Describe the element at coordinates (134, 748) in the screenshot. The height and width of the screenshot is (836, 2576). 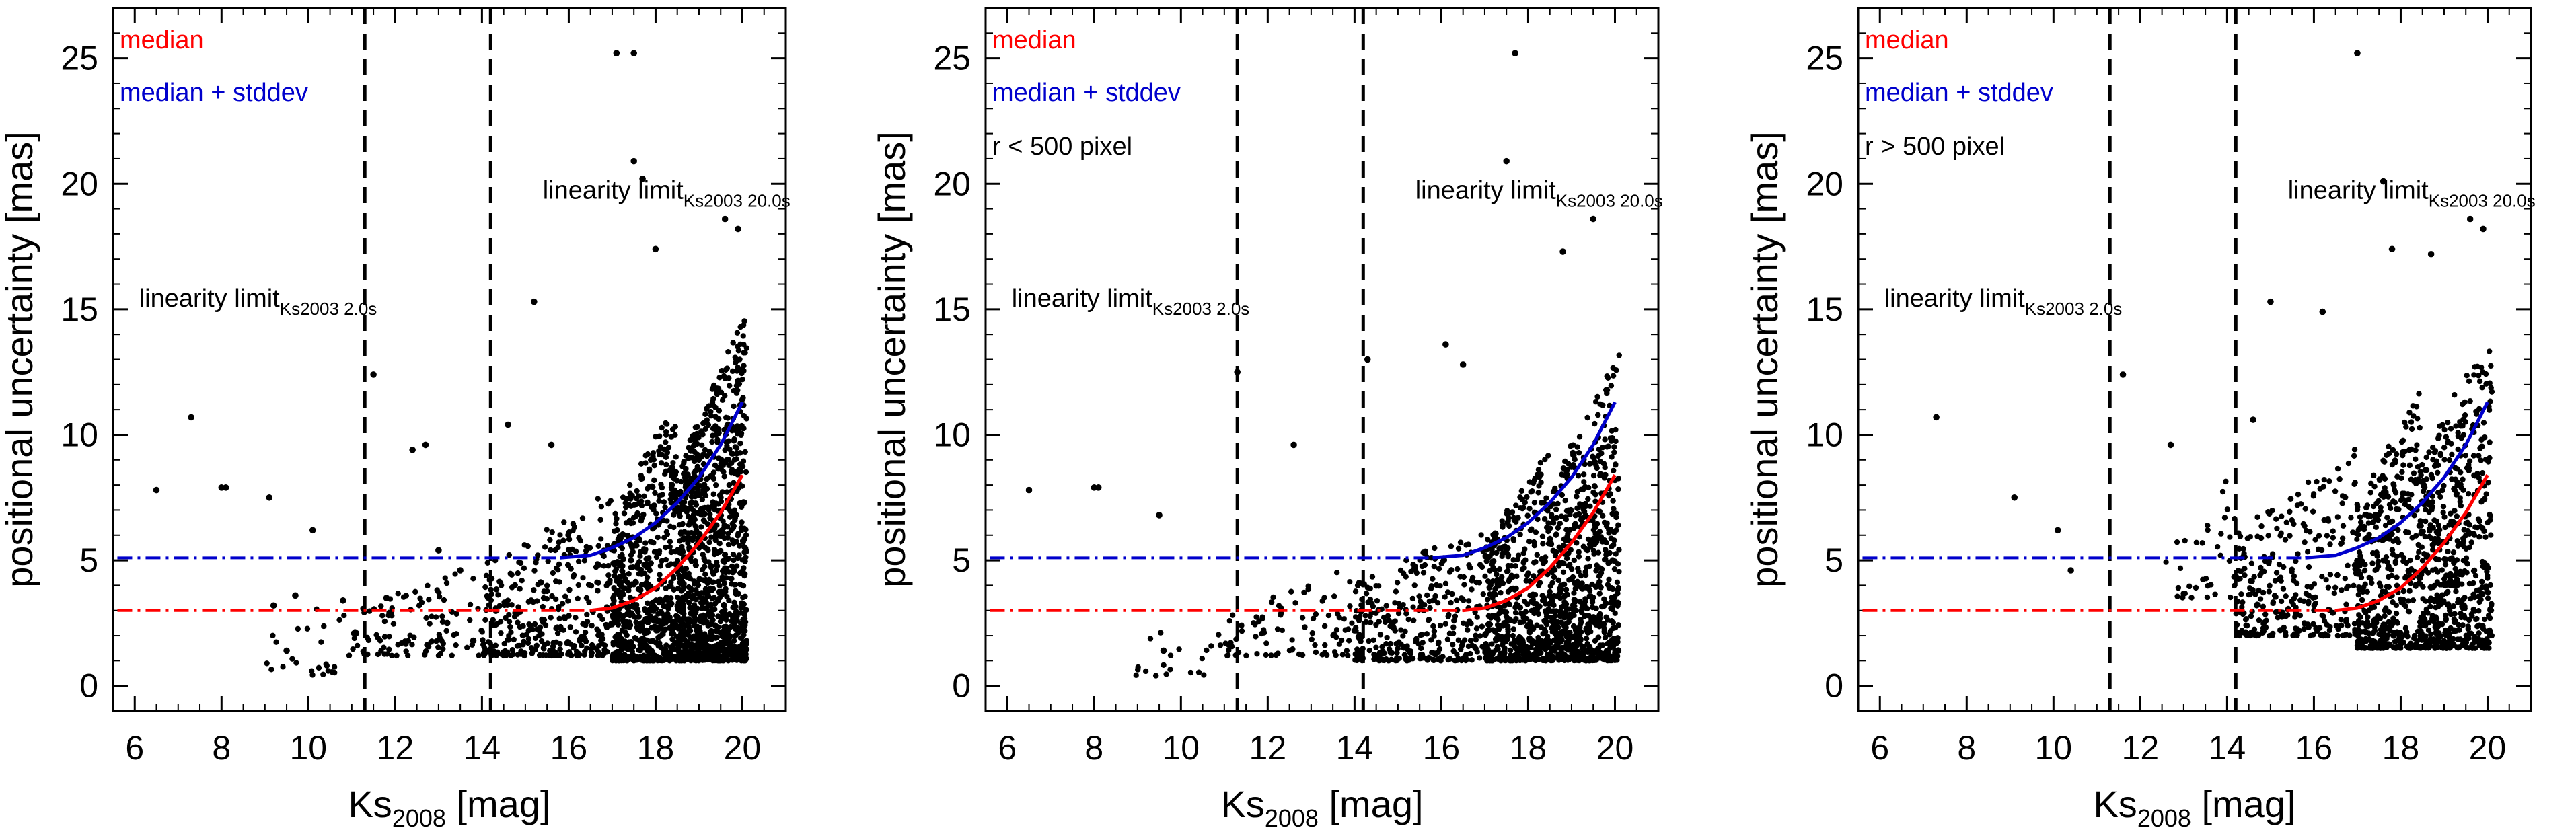
I see `x-tick-label: 6` at that location.